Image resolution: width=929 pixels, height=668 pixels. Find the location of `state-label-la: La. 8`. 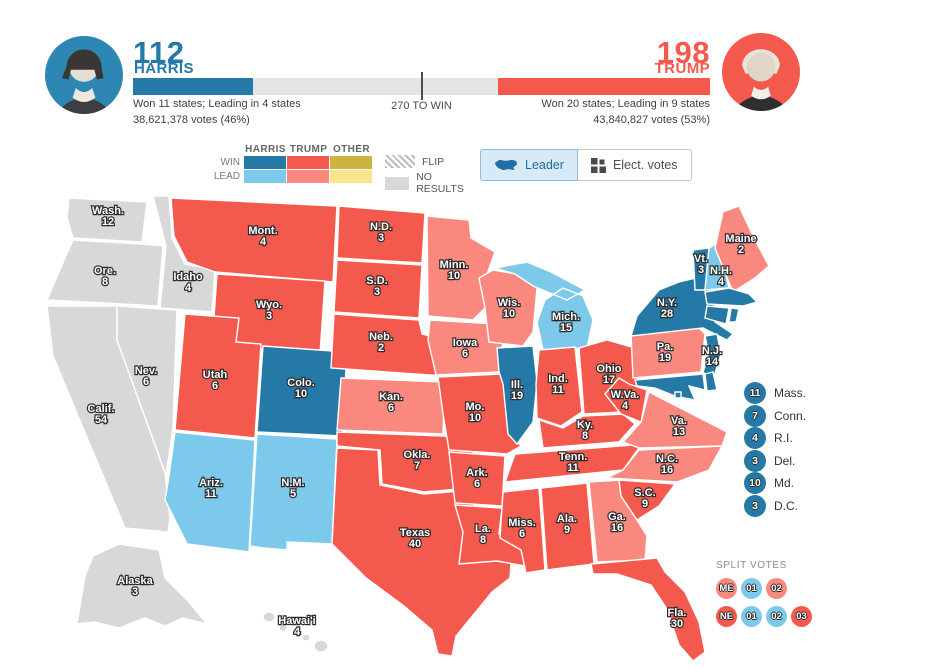

state-label-la: La. 8 is located at coordinates (483, 534).